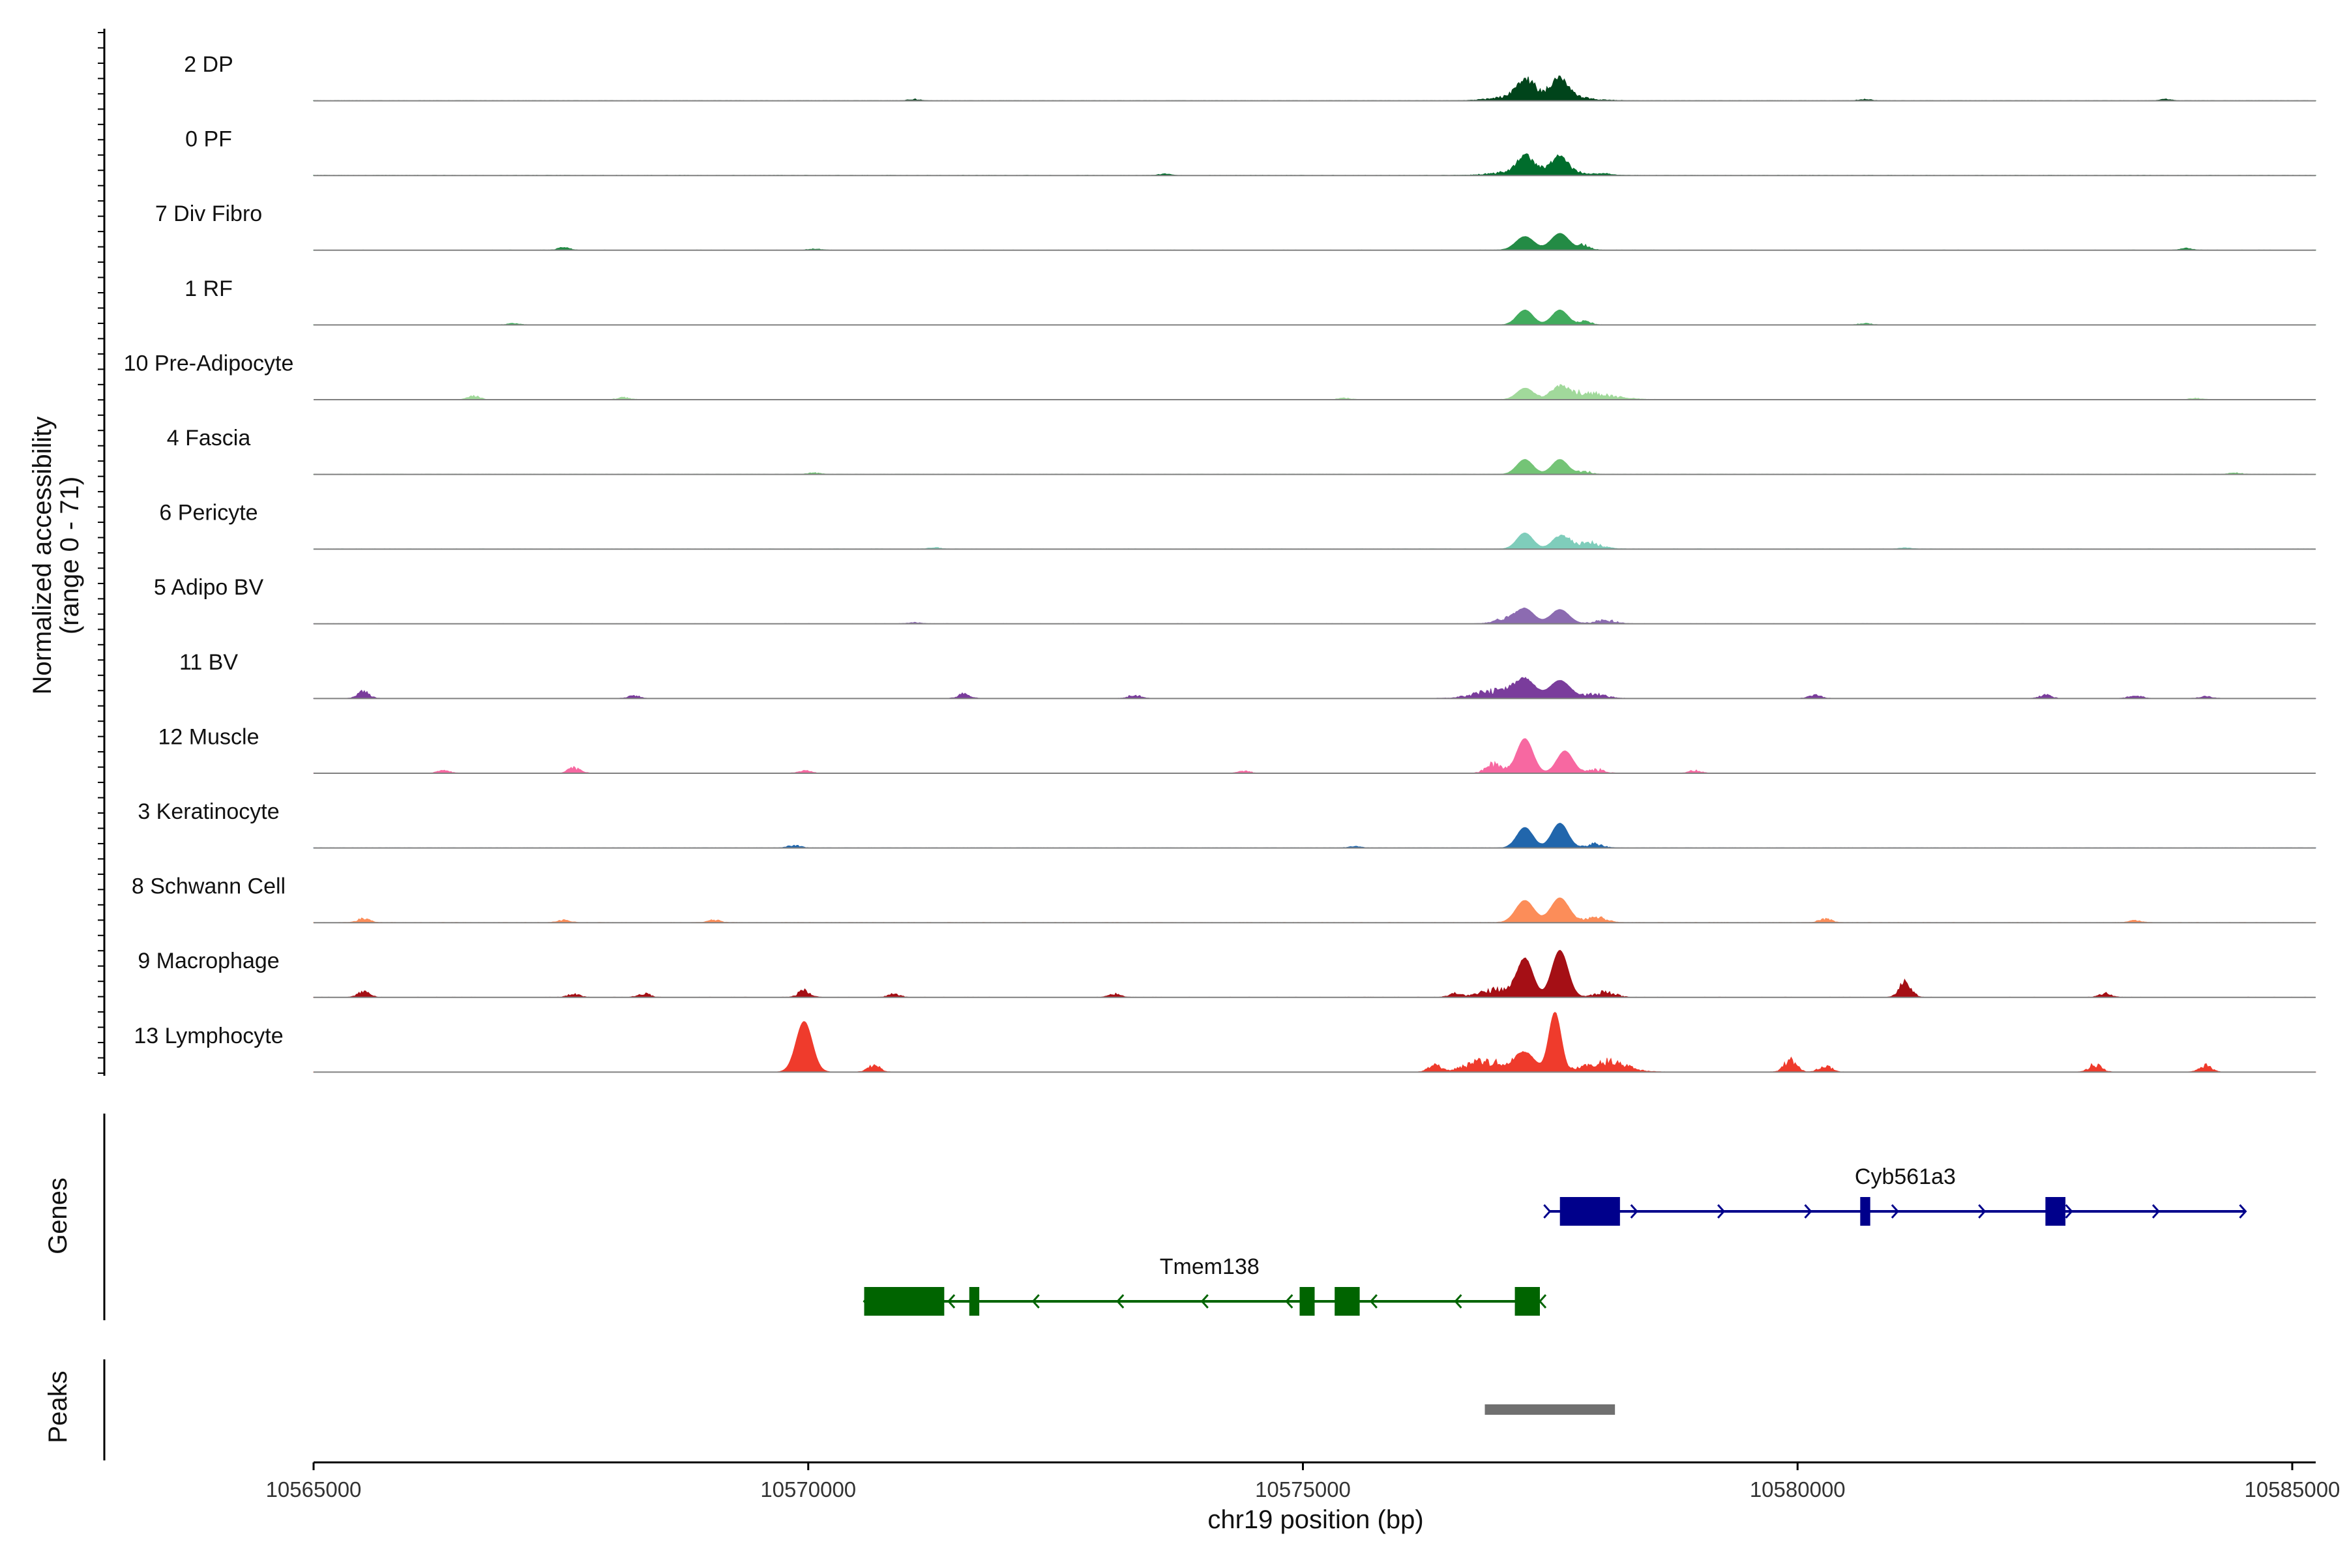 This screenshot has height=1568, width=2347. Describe the element at coordinates (208, 64) in the screenshot. I see `track-label: 2 DP` at that location.